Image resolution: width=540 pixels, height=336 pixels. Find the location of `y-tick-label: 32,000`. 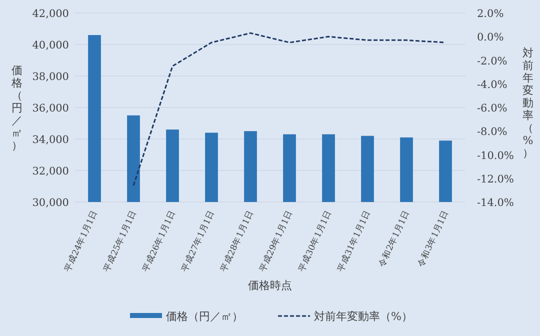

y-tick-label: 32,000 is located at coordinates (50, 172).